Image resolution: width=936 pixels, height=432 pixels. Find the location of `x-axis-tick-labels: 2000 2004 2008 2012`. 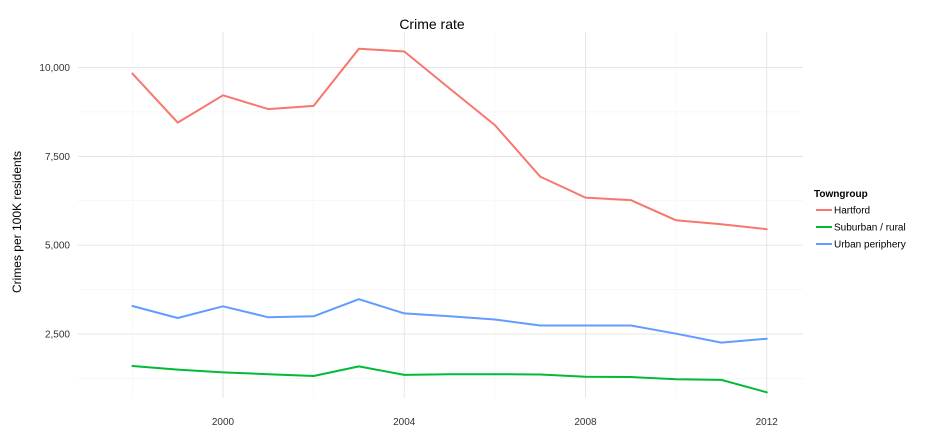

x-axis-tick-labels: 2000 2004 2008 2012 is located at coordinates (495, 422).